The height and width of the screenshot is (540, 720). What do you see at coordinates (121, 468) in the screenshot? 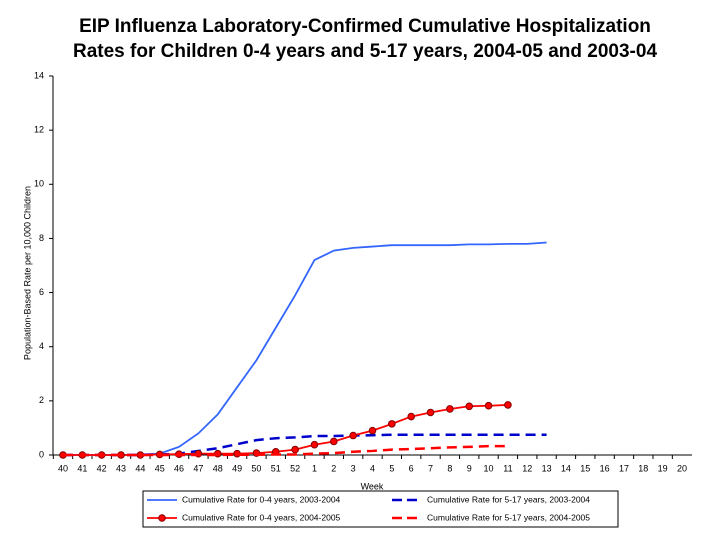
I see `x-tick-label: 43` at bounding box center [121, 468].